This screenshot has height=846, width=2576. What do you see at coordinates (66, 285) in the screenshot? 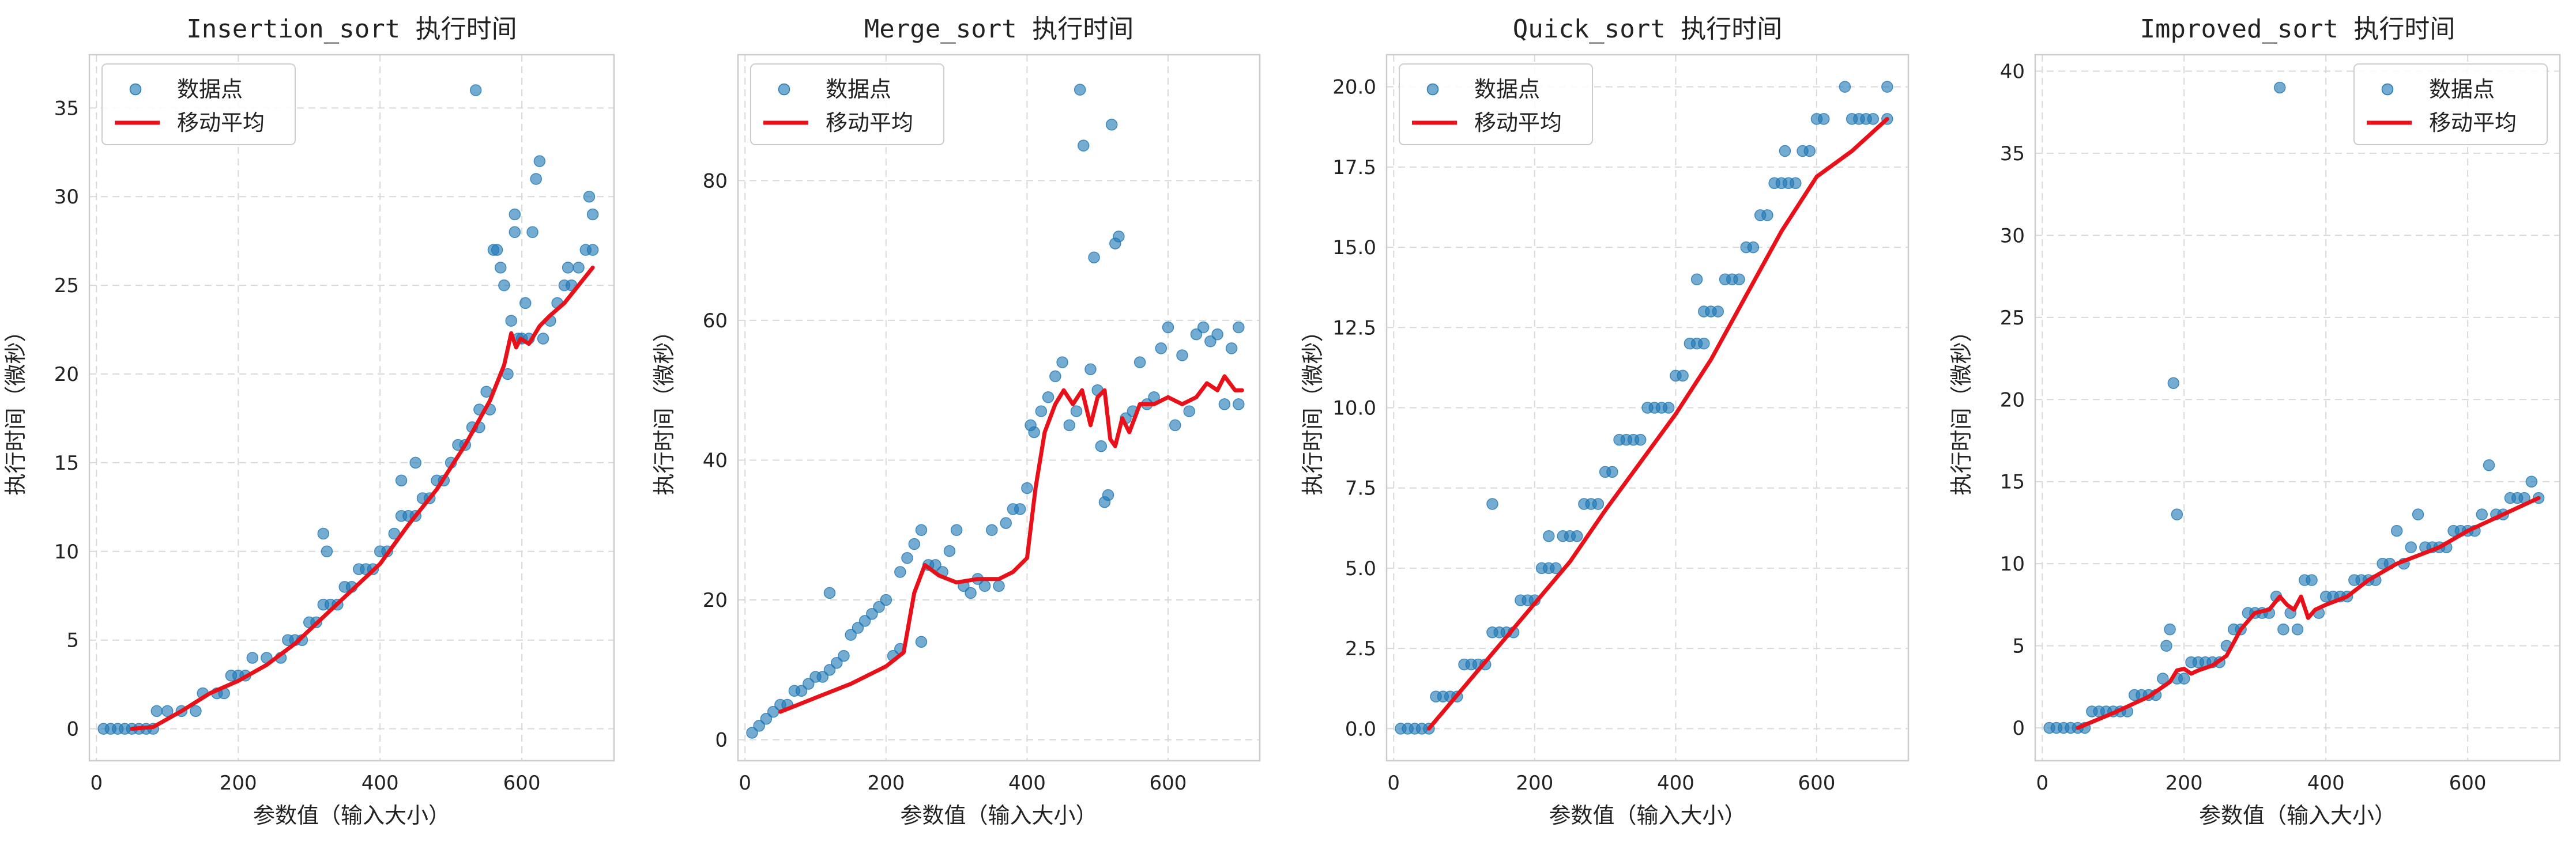
I see `y-tick-label: 25` at bounding box center [66, 285].